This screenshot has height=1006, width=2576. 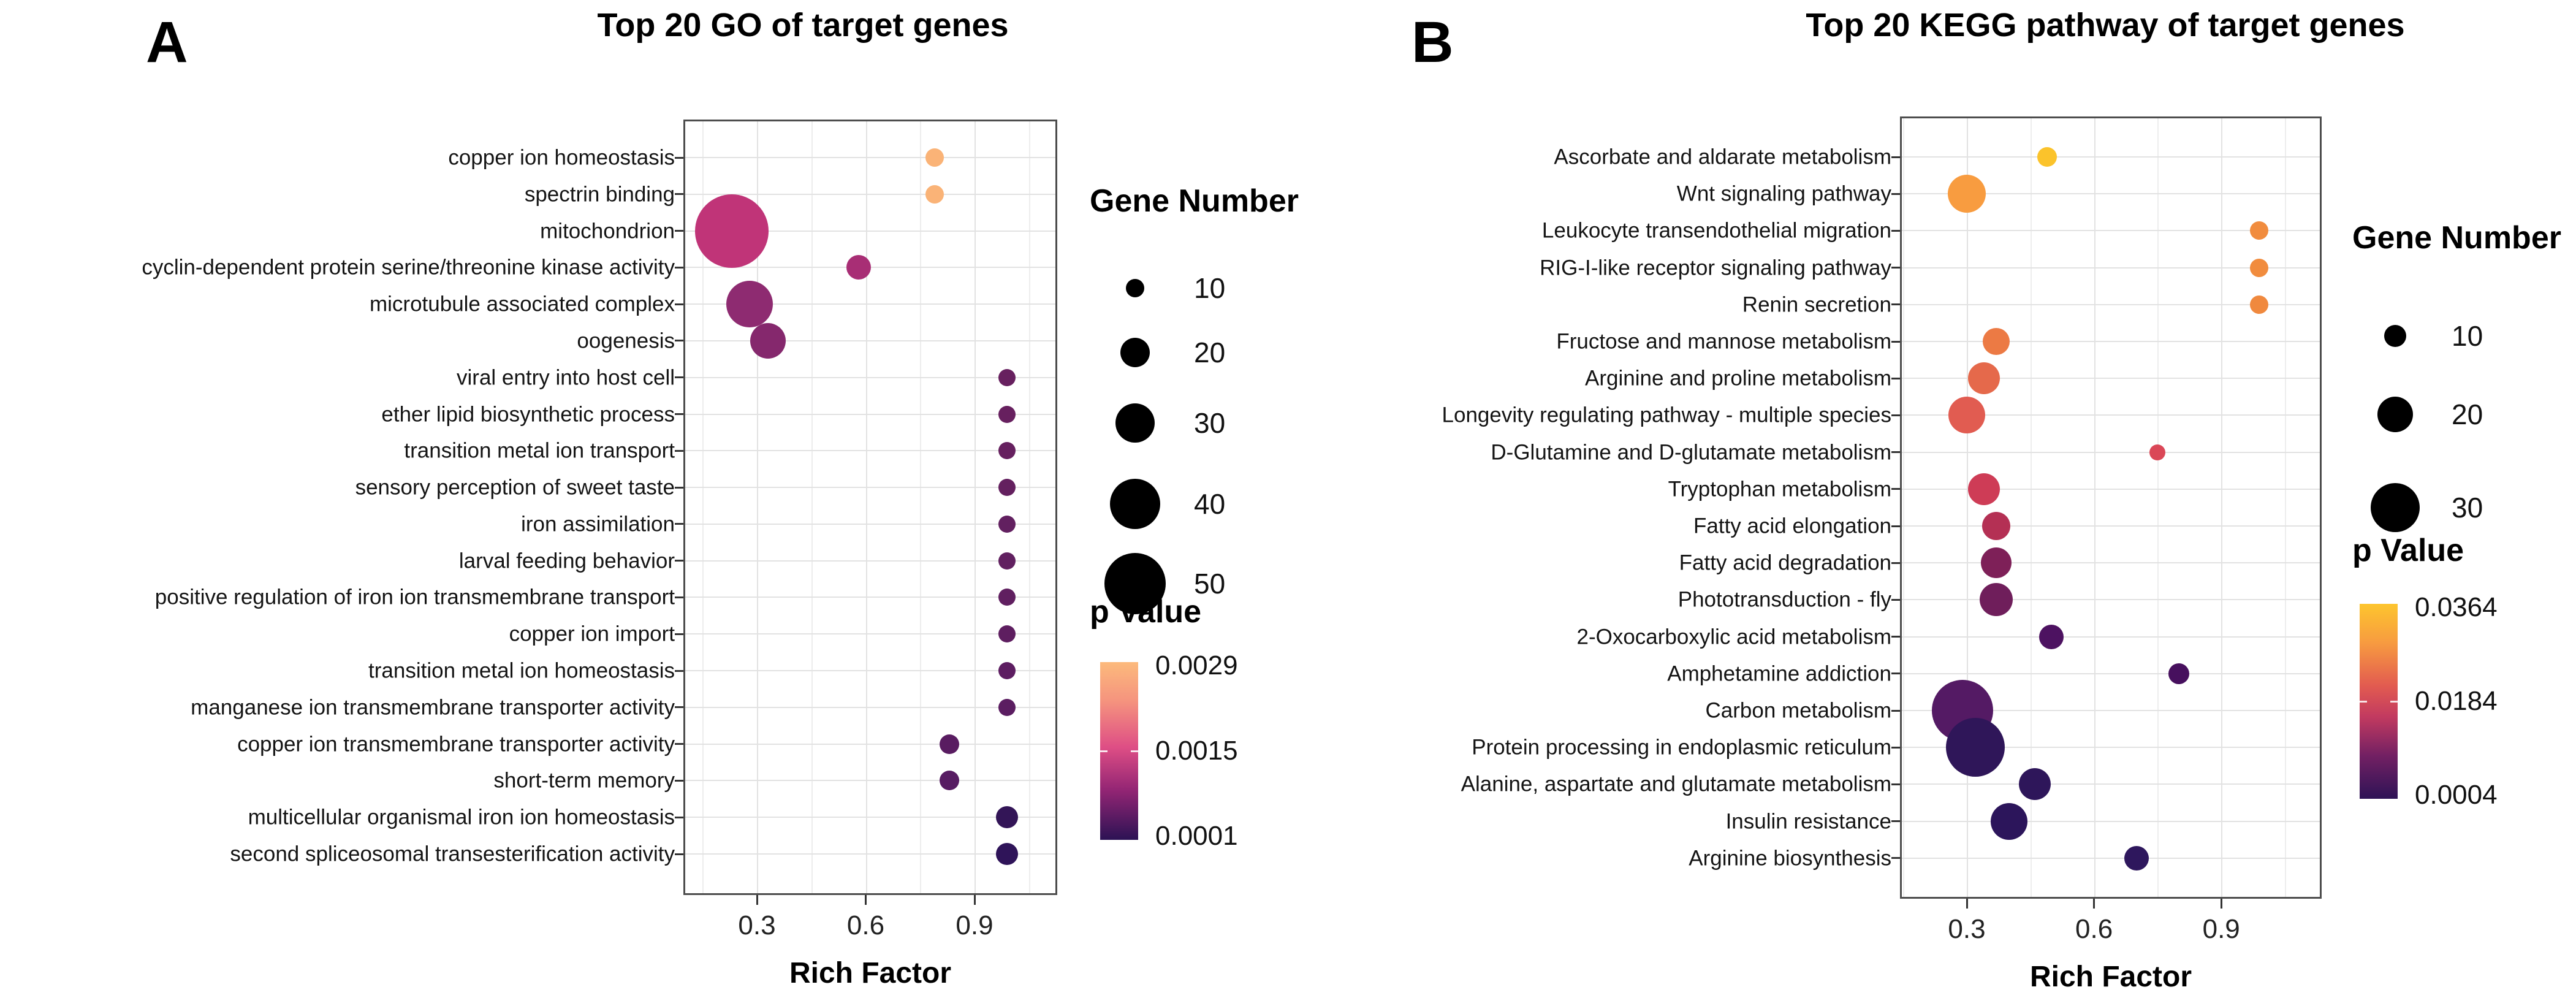 I want to click on category-label: Renin secretion, so click(x=1816, y=304).